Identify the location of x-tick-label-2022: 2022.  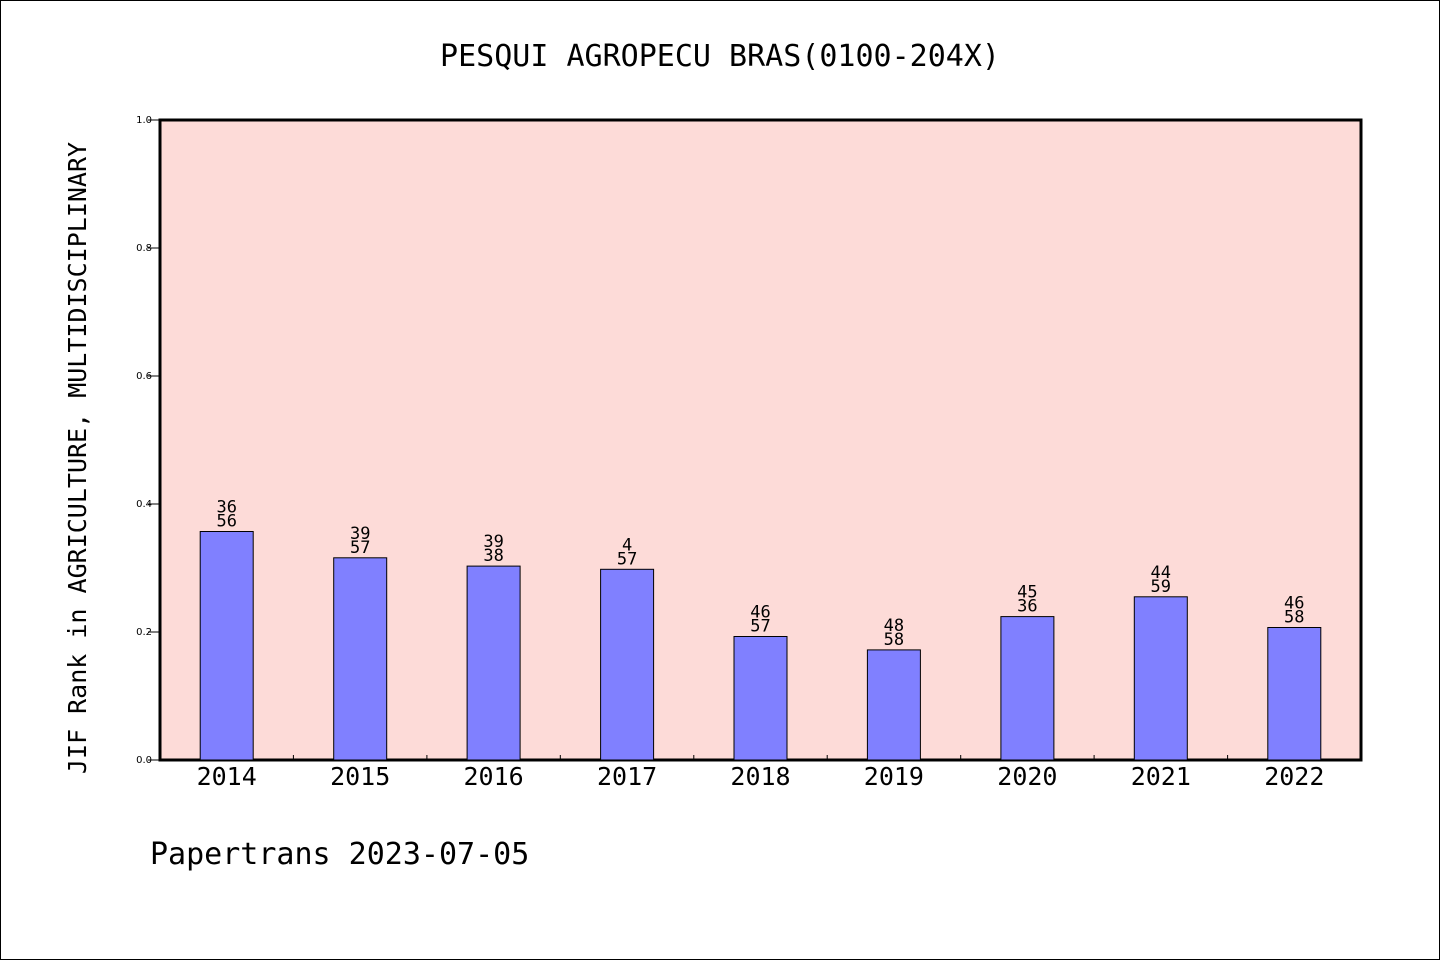
(1294, 776).